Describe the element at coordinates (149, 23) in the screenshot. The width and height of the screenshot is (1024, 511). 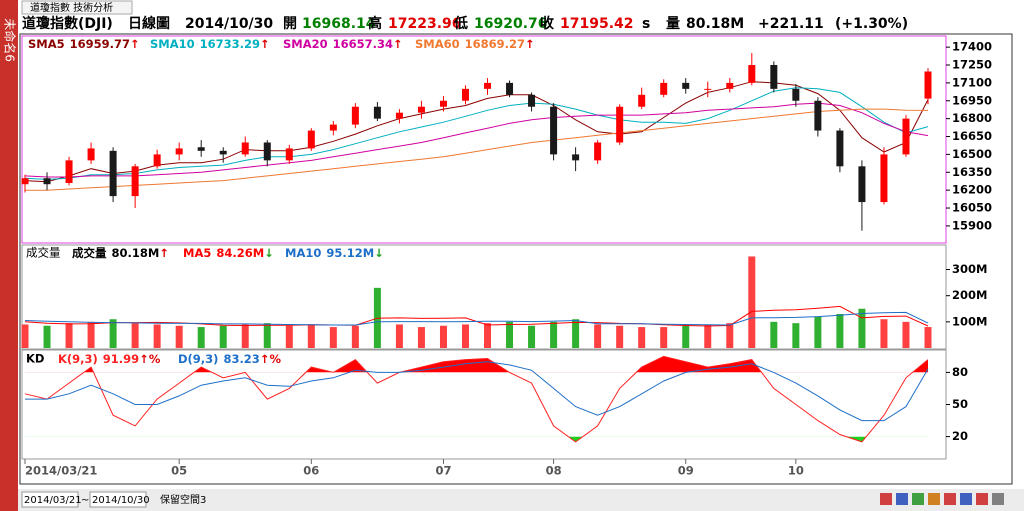
I see `period: 日線圖` at that location.